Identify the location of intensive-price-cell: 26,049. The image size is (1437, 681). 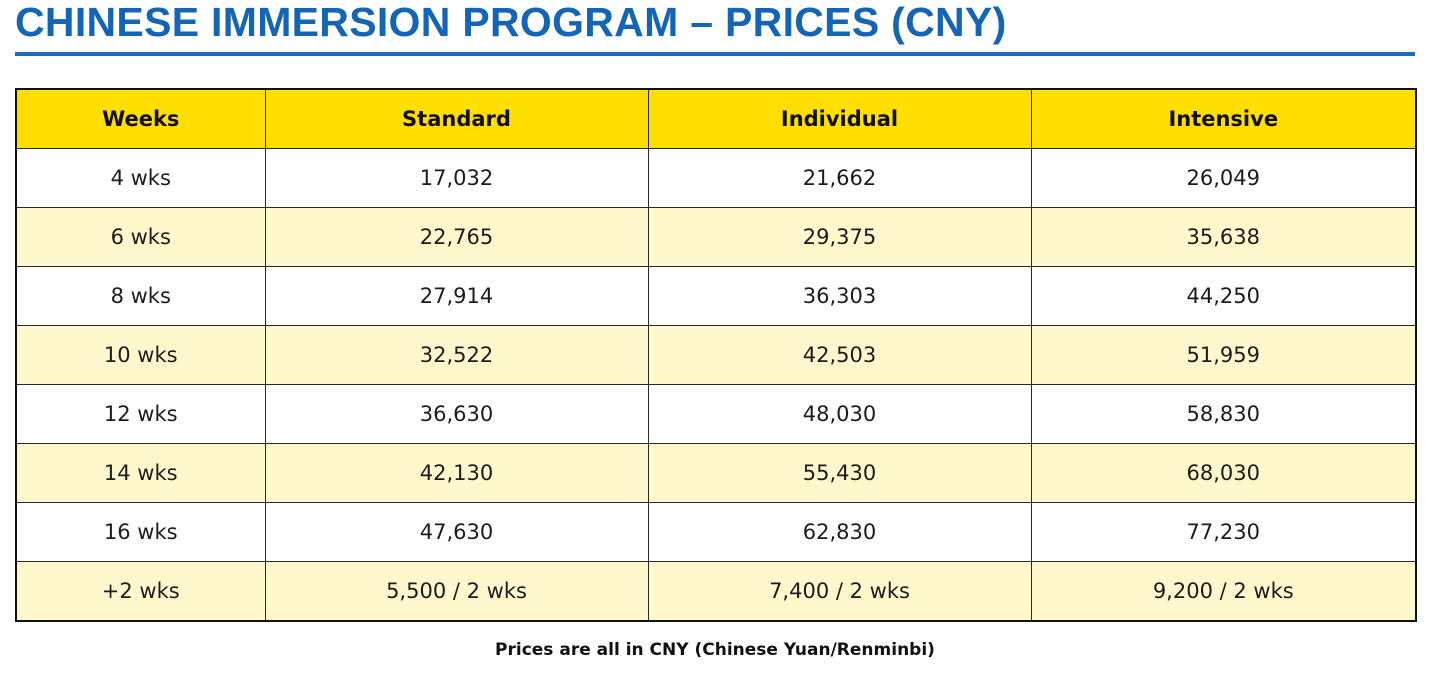
(1223, 178).